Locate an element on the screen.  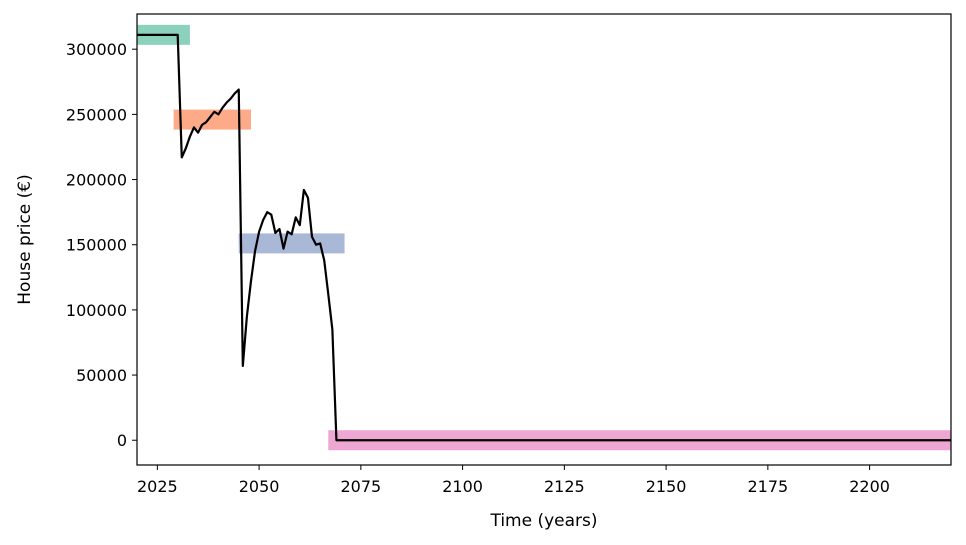
y-axis-label: House price (€) is located at coordinates (25, 239).